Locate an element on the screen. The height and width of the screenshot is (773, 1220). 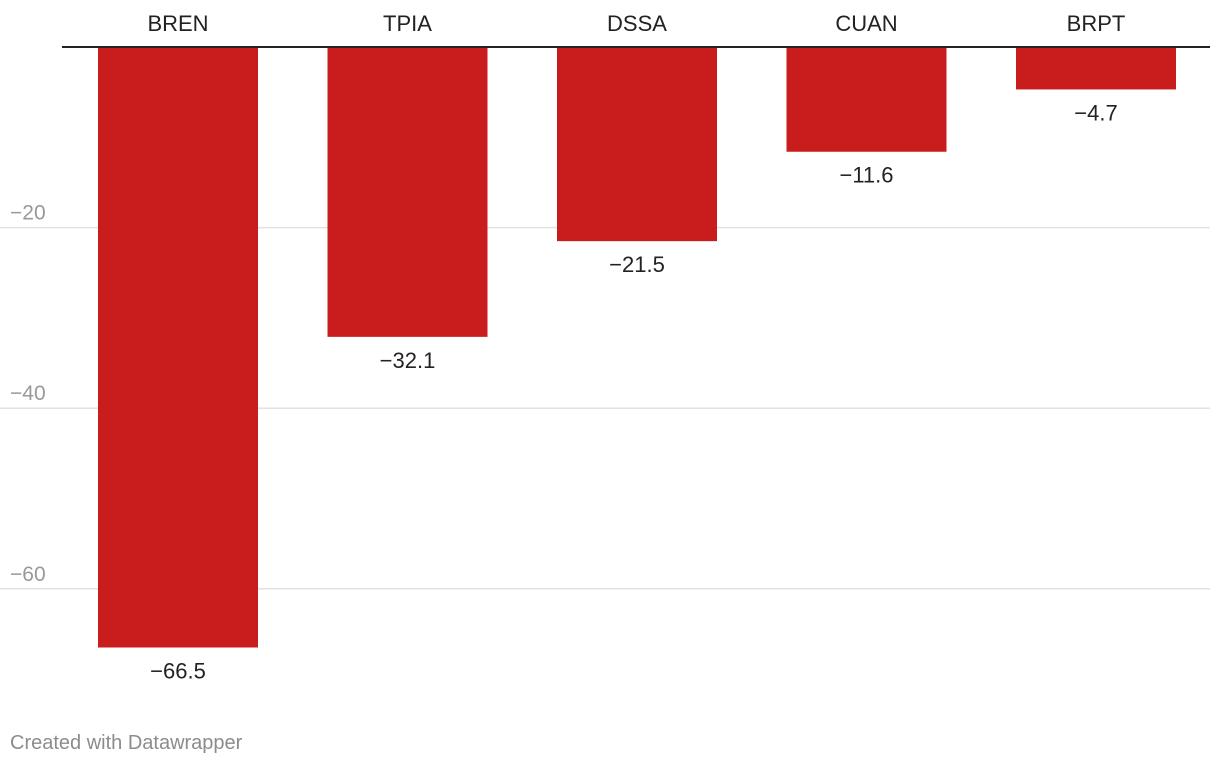
value-label-dssa: −21.5 is located at coordinates (637, 264).